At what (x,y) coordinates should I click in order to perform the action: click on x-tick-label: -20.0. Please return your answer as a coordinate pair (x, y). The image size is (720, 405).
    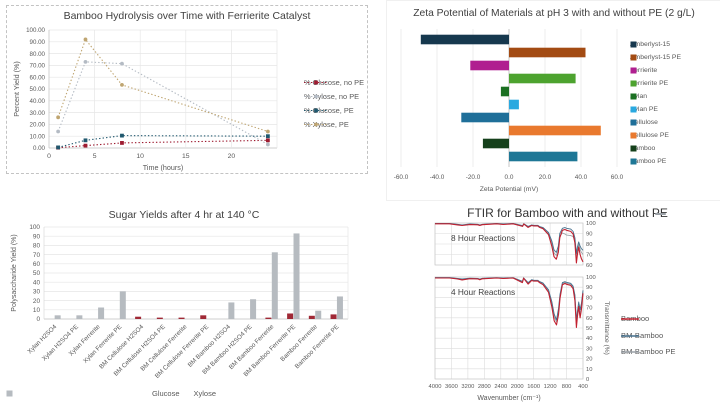
    Looking at the image, I should click on (473, 177).